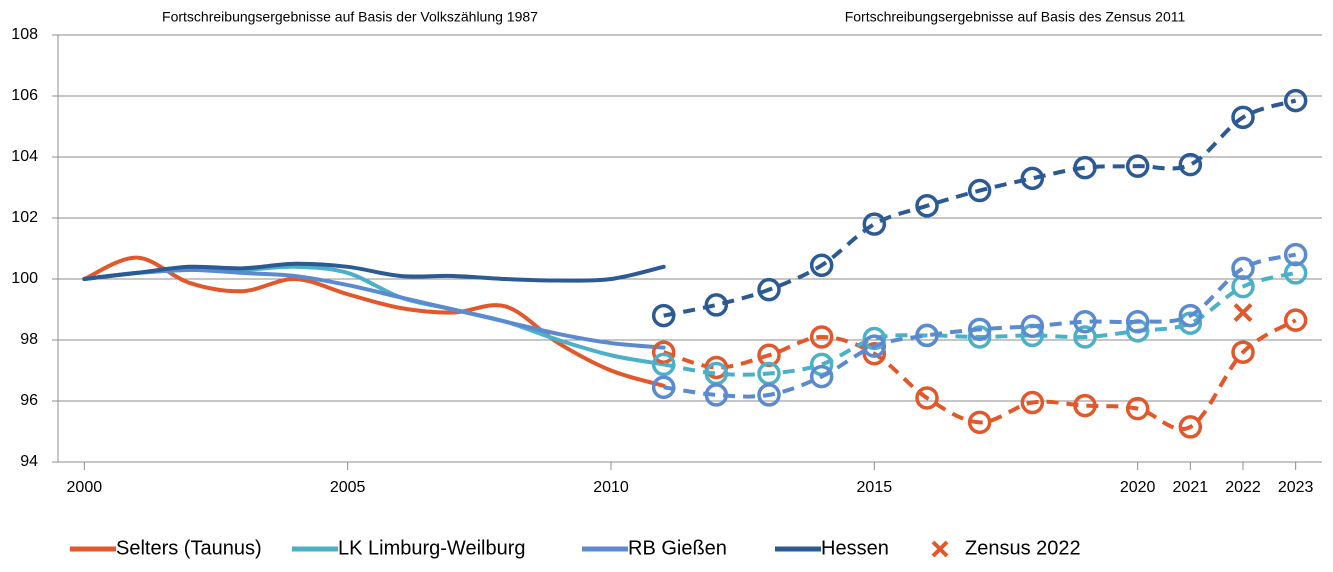 The height and width of the screenshot is (572, 1333). I want to click on legend-label: Hessen, so click(855, 548).